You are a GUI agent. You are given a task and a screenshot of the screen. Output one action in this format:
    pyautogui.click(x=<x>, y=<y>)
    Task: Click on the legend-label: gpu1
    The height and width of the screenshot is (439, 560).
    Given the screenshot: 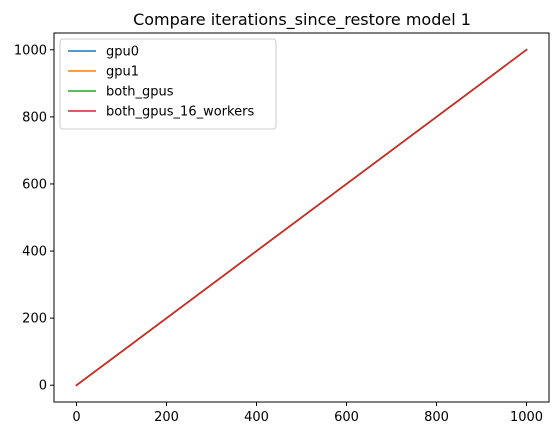 What is the action you would take?
    pyautogui.click(x=122, y=72)
    